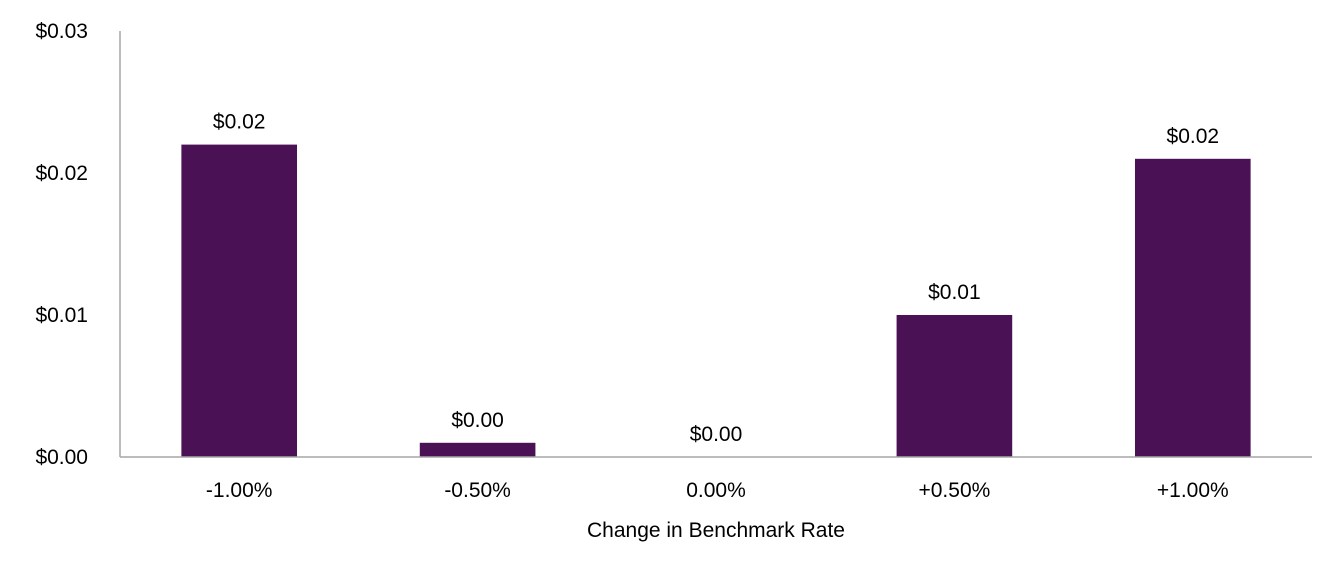 This screenshot has height=576, width=1344. I want to click on y-tick-label: $0.00, so click(61, 457).